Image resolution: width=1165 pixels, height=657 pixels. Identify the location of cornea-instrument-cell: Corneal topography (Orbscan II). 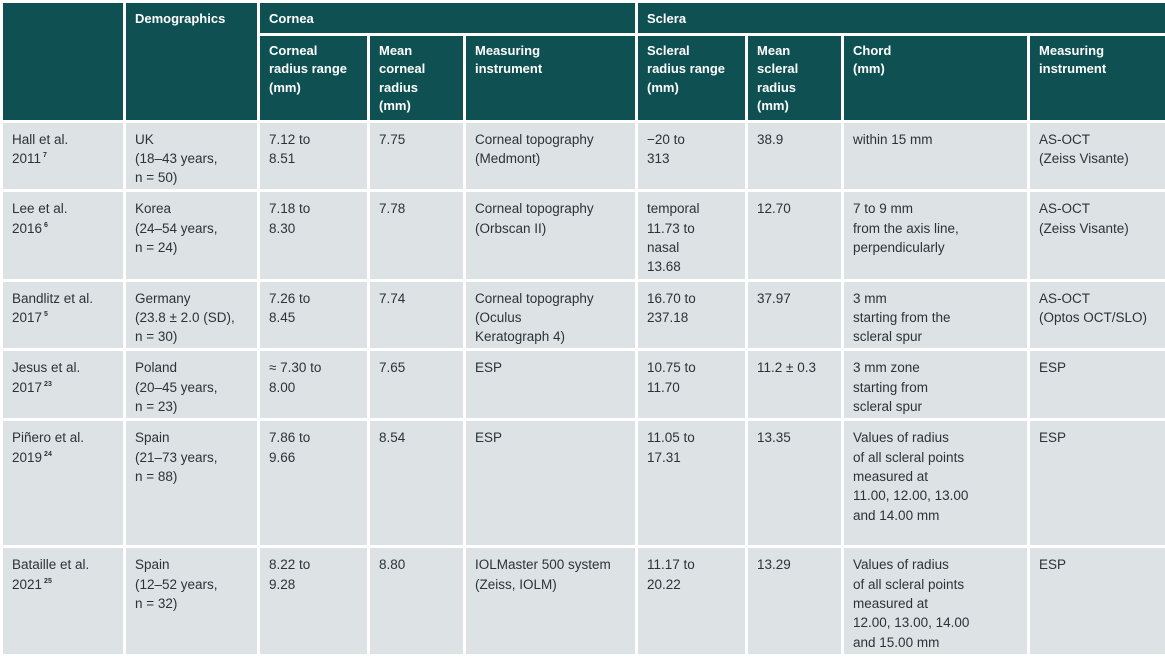
(551, 235).